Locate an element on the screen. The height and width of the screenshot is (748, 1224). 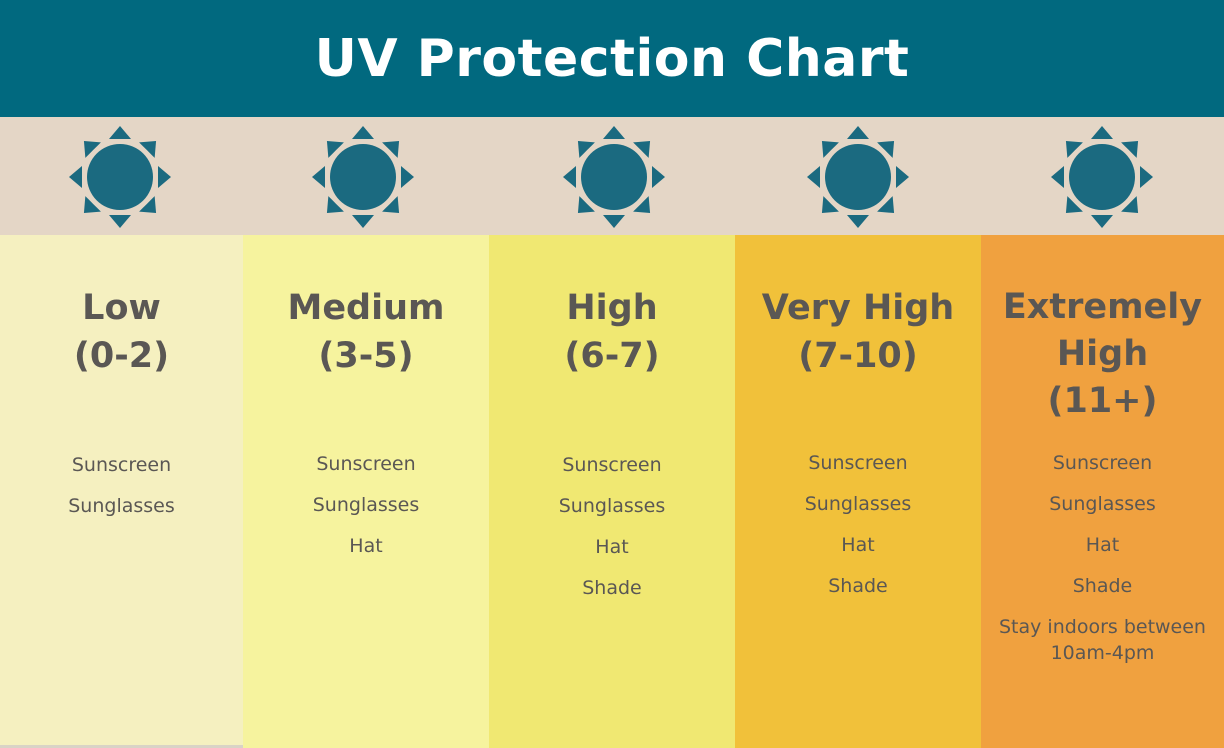
level-range: (6-7) is located at coordinates (612, 356).